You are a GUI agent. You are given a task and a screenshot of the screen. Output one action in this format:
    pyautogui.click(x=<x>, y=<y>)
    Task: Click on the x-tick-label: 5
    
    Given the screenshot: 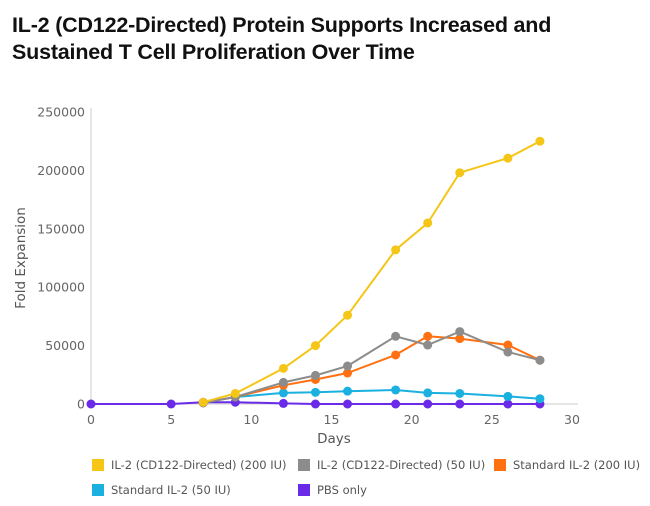 What is the action you would take?
    pyautogui.click(x=171, y=419)
    